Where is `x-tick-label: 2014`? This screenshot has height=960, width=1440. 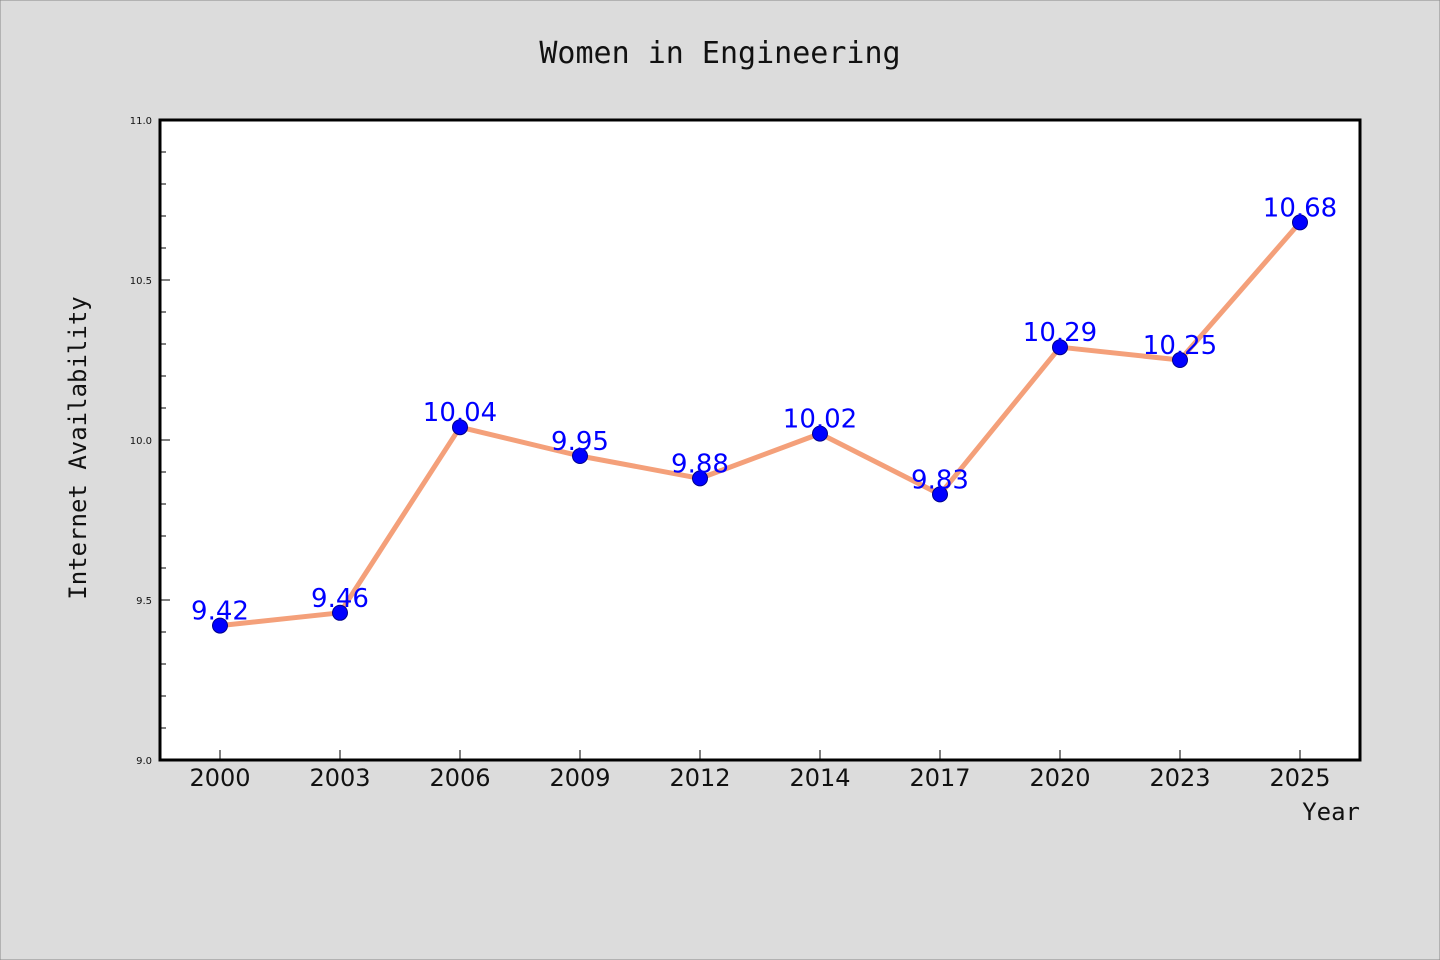 x-tick-label: 2014 is located at coordinates (819, 778).